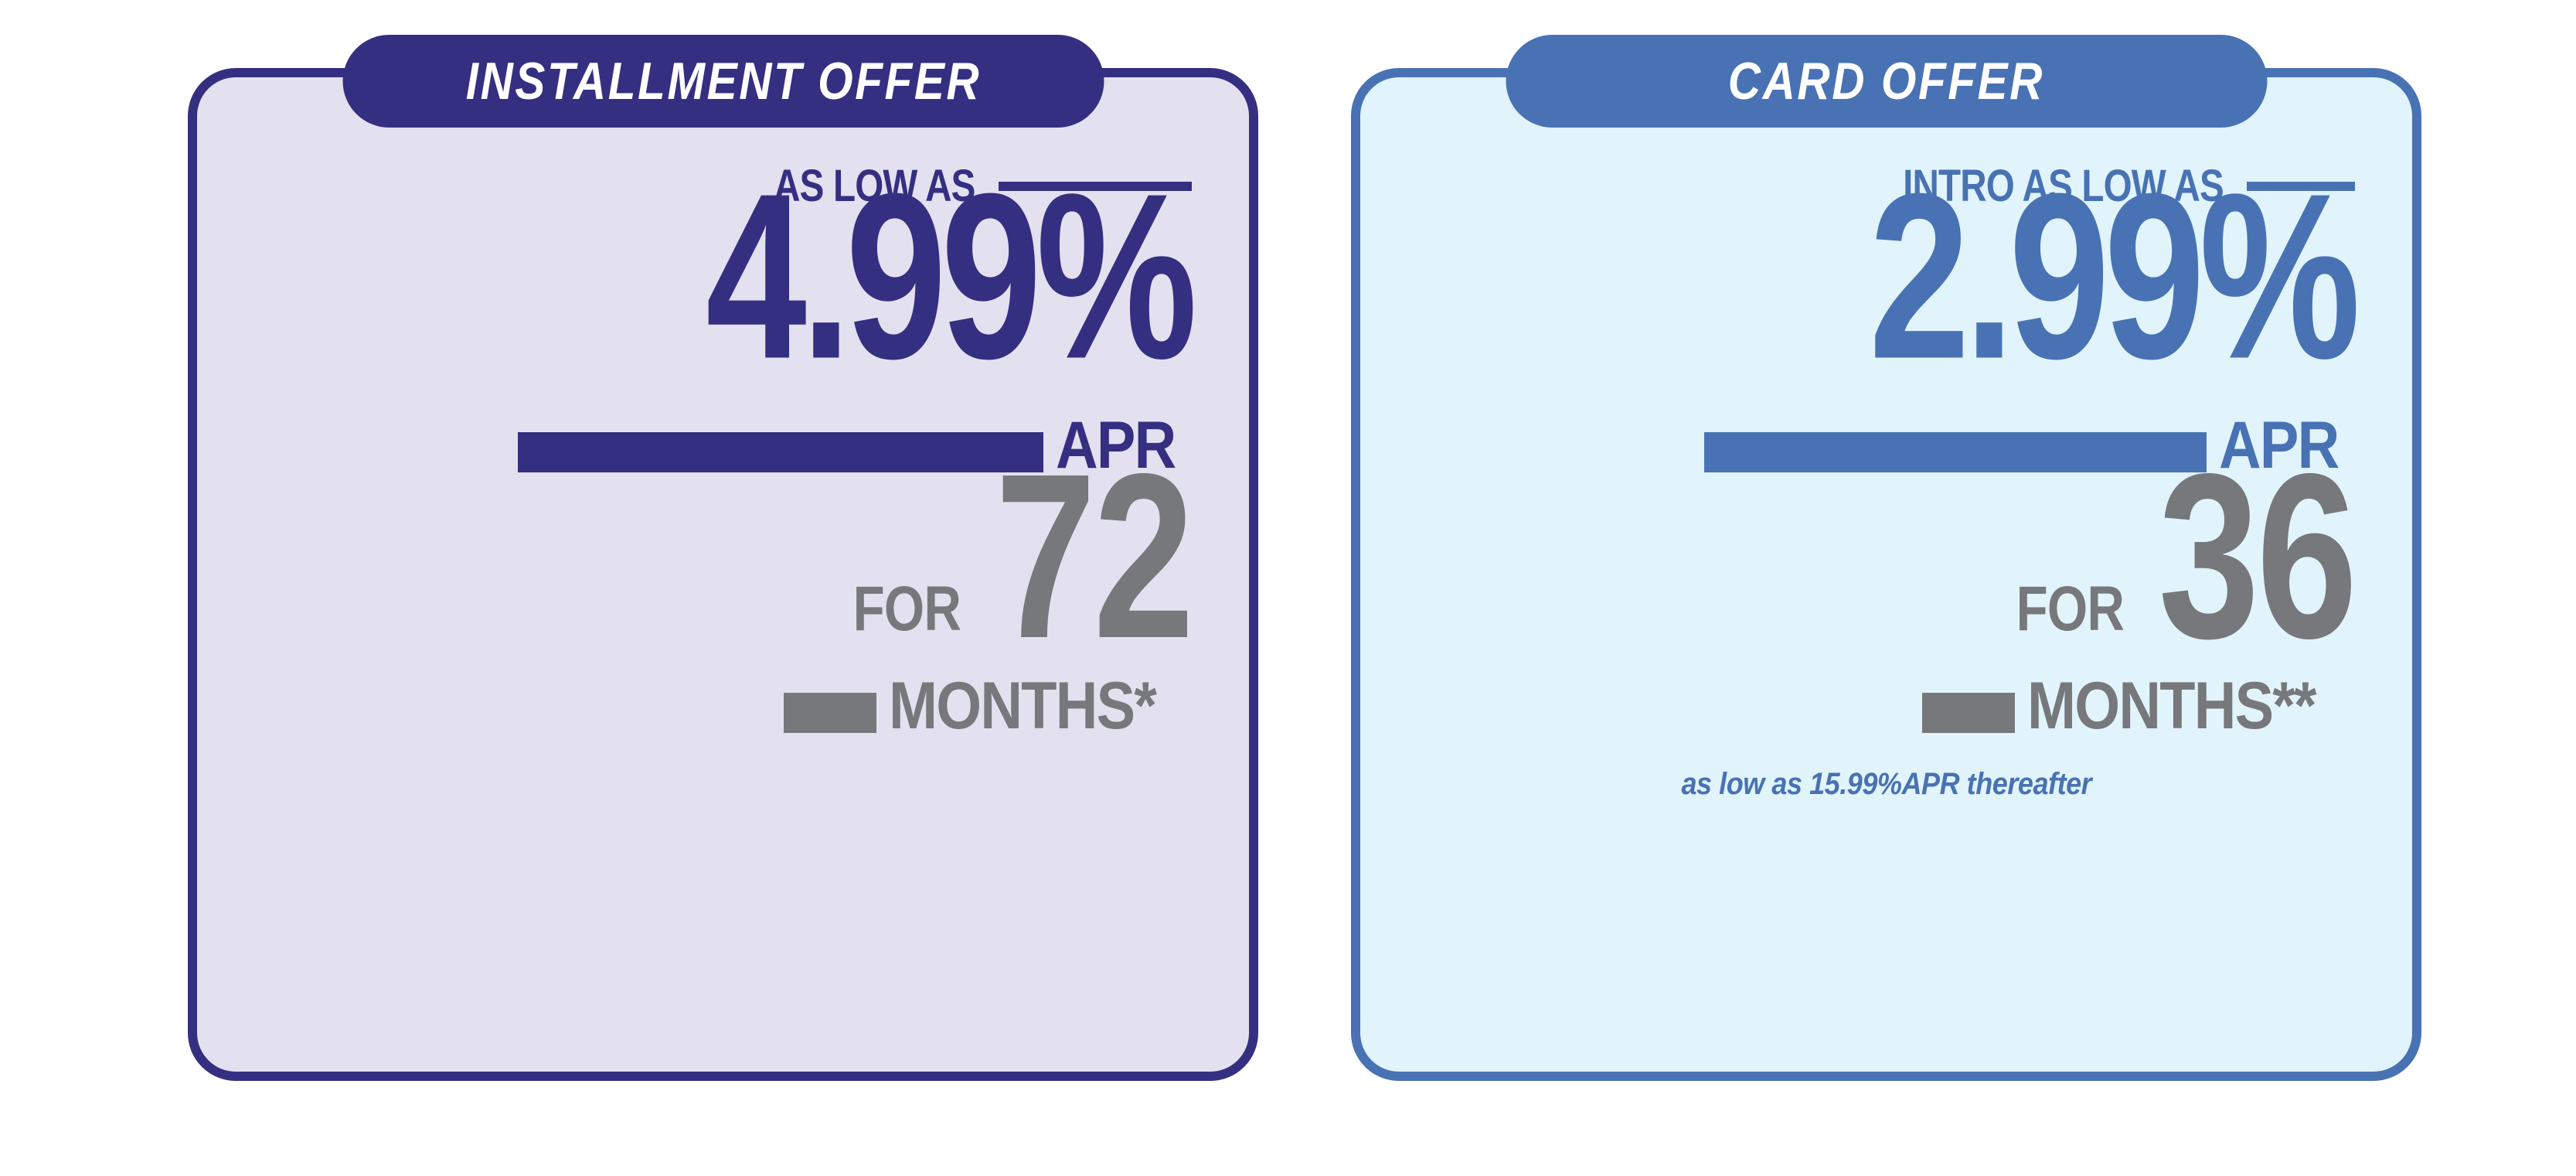 The height and width of the screenshot is (1176, 2576). Describe the element at coordinates (830, 713) in the screenshot. I see `installment-months-bar-icon` at that location.